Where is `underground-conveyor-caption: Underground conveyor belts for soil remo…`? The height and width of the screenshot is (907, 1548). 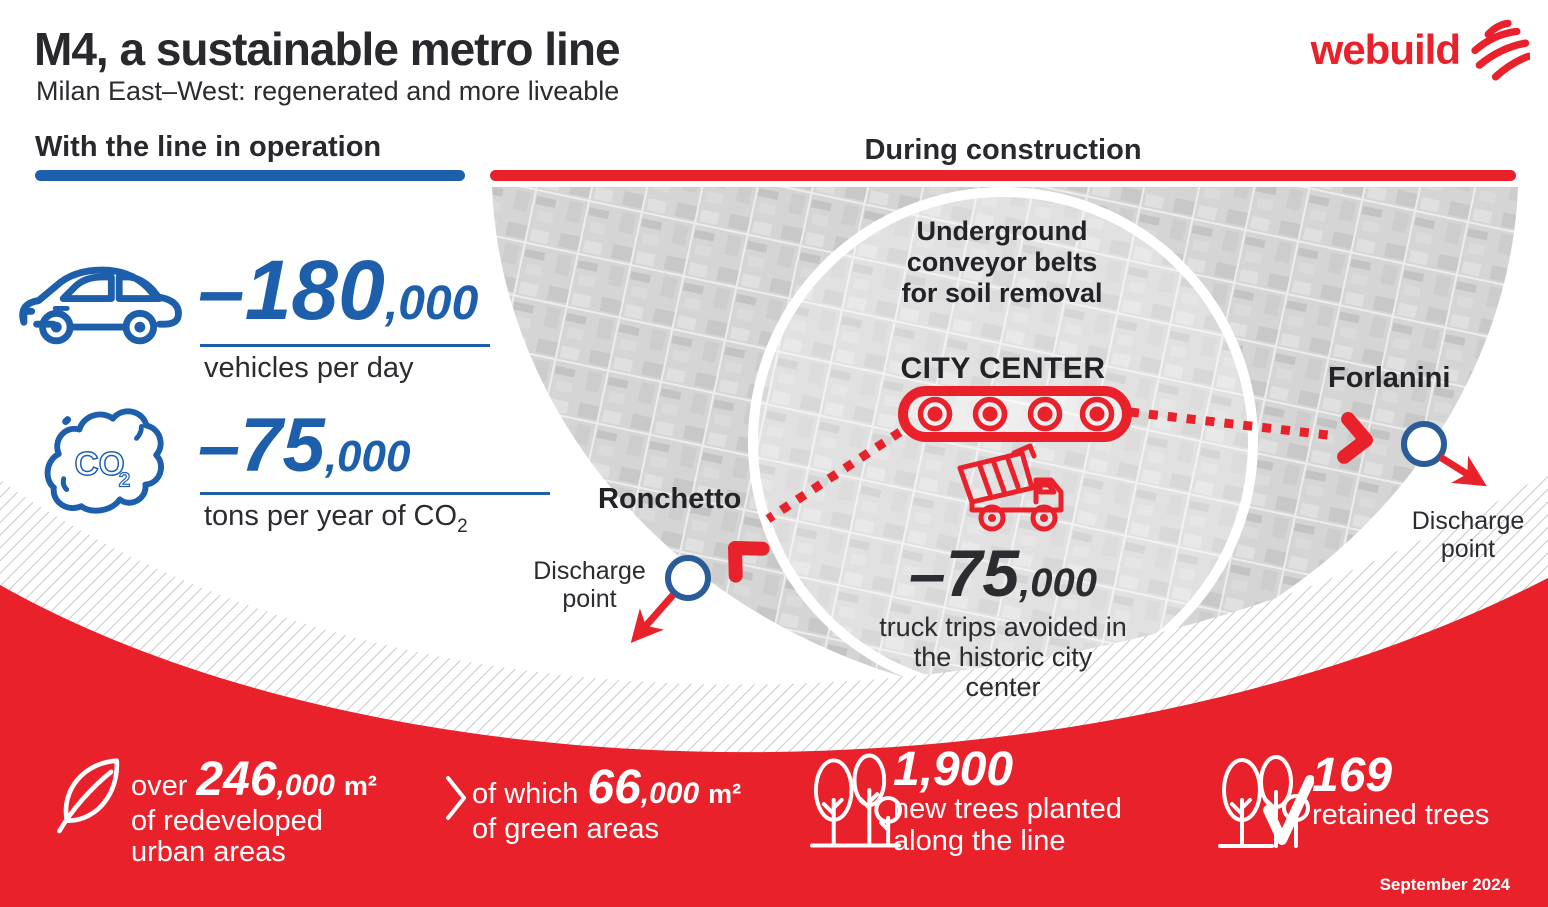 underground-conveyor-caption: Underground conveyor belts for soil remo… is located at coordinates (1002, 262).